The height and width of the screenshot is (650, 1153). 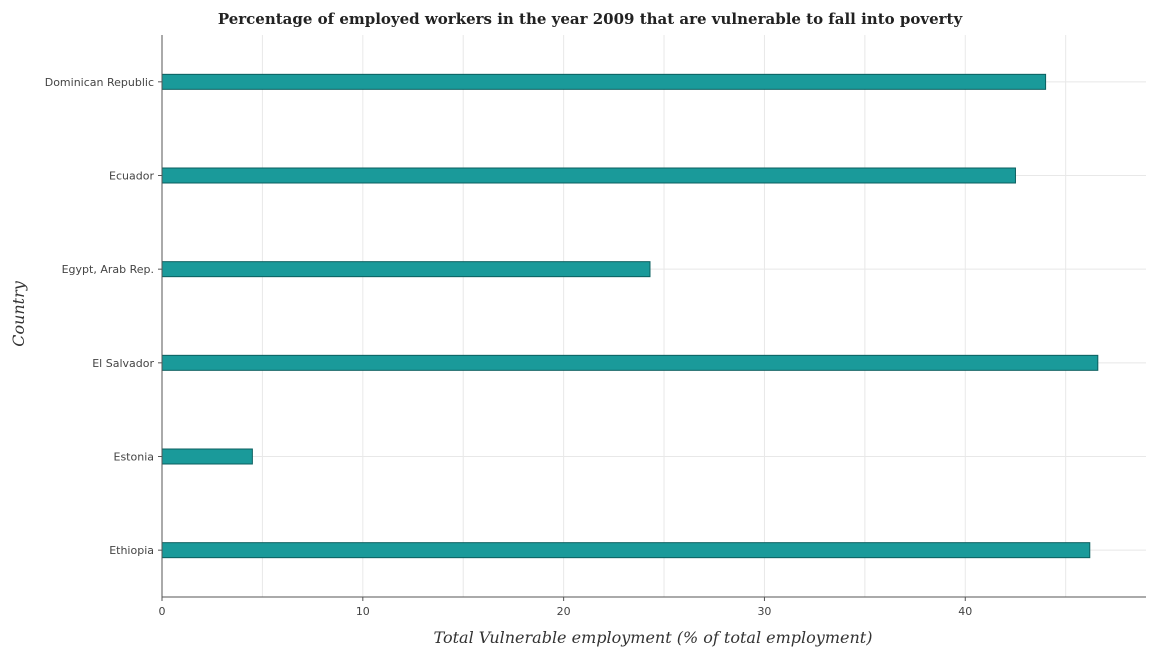 I want to click on y-tick-label: Ethiopia, so click(x=131, y=550).